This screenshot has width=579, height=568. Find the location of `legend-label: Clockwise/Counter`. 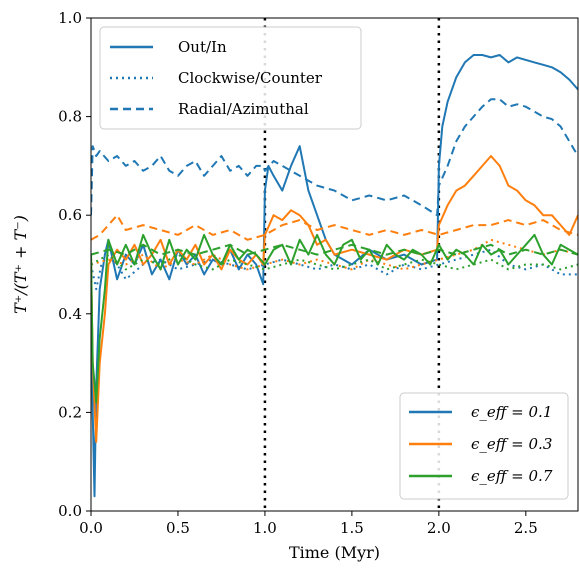

legend-label: Clockwise/Counter is located at coordinates (250, 78).